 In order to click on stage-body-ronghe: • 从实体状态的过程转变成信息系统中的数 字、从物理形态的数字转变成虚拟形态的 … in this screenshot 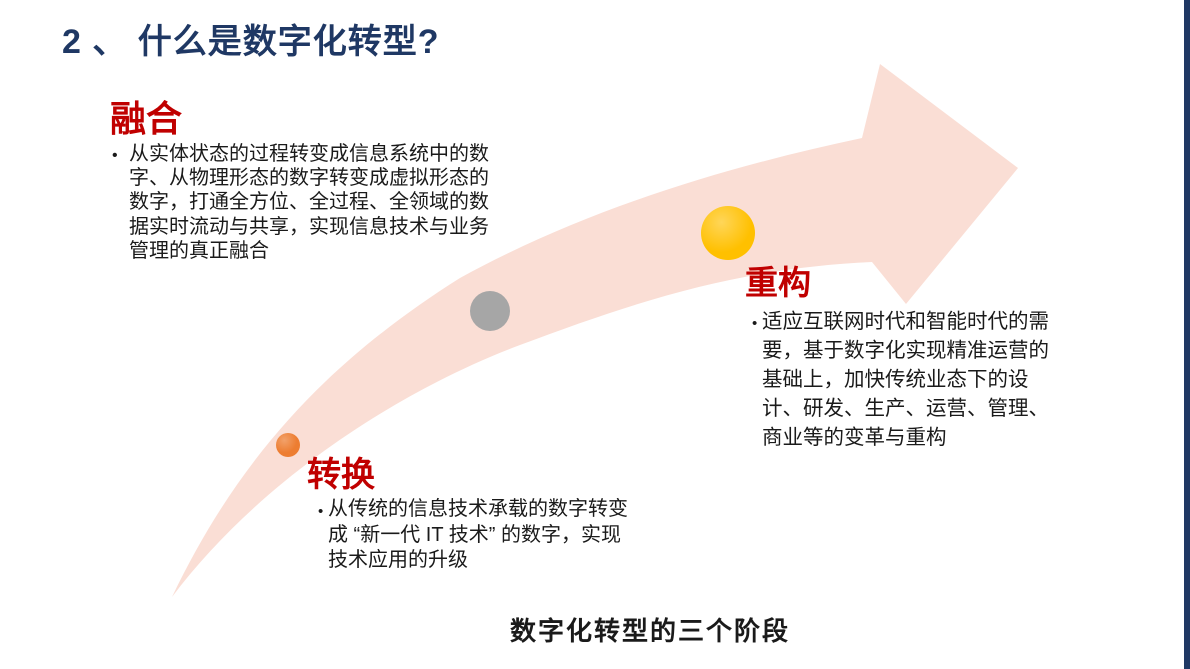, I will do `click(352, 202)`.